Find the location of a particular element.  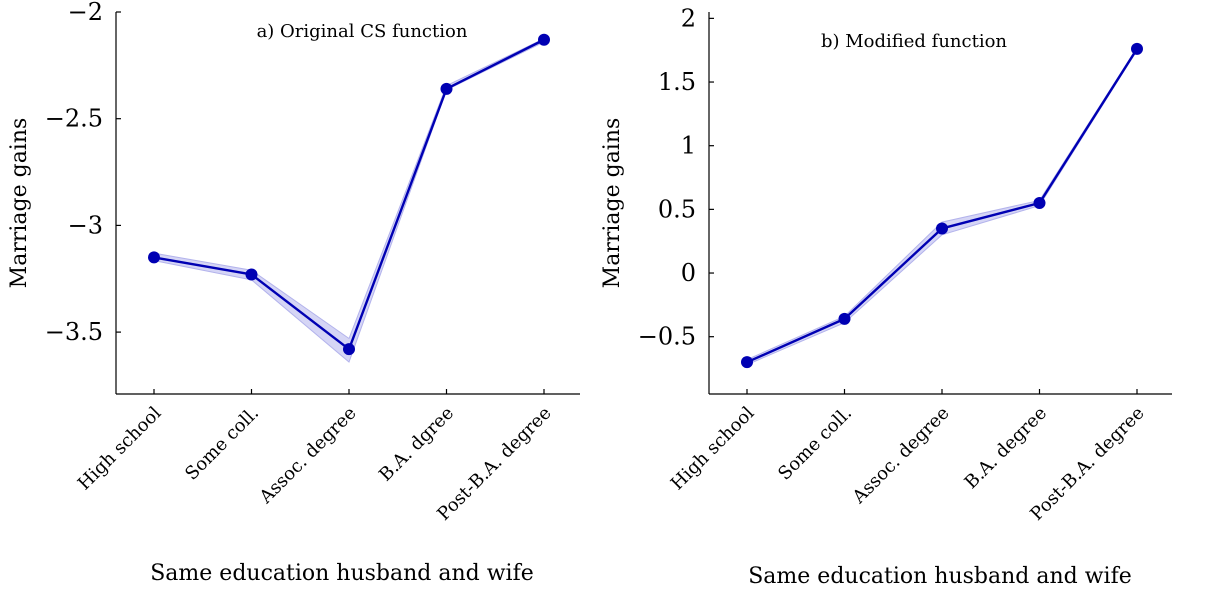

y-tick-label: 1 is located at coordinates (688, 146).